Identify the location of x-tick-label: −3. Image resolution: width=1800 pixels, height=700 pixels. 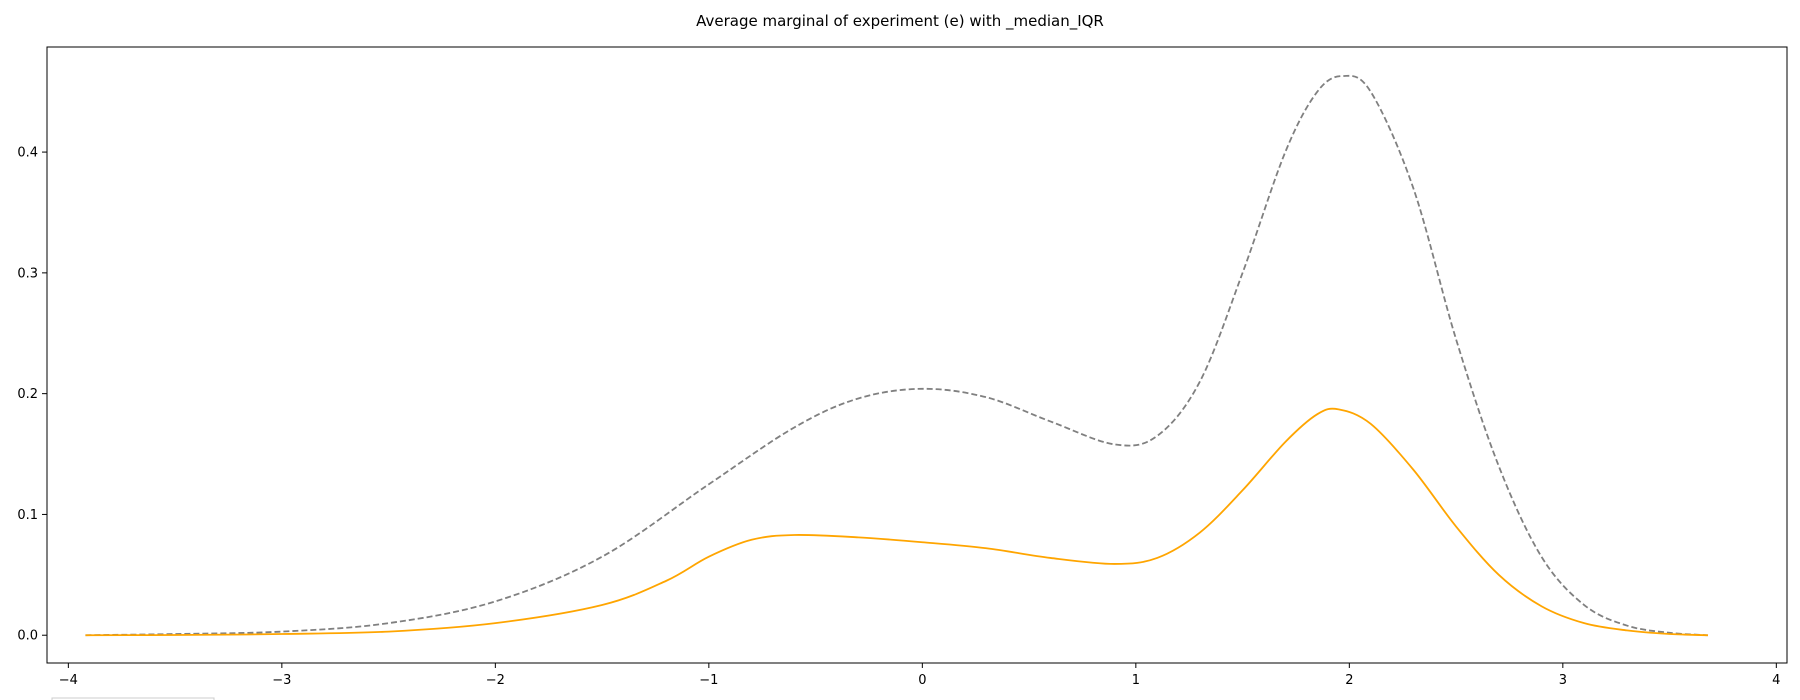
(281, 680).